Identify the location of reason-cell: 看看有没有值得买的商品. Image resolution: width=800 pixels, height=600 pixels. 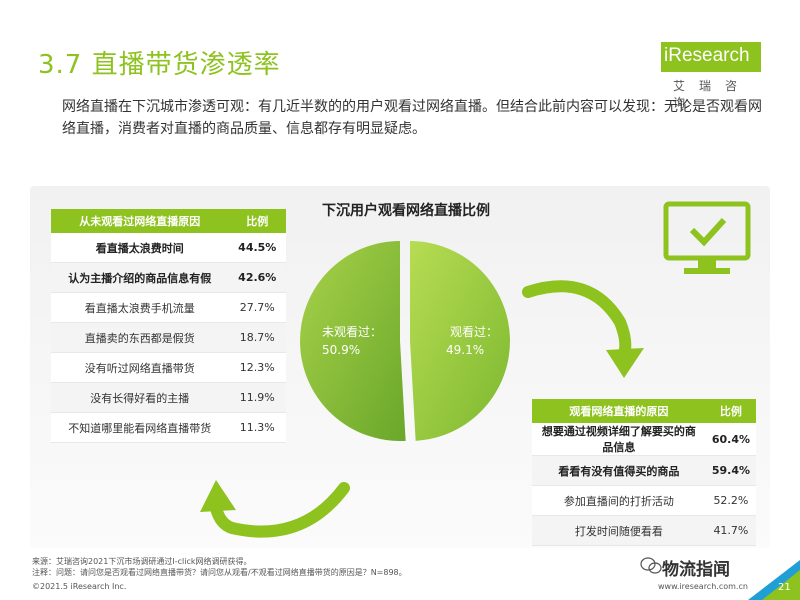
(619, 470).